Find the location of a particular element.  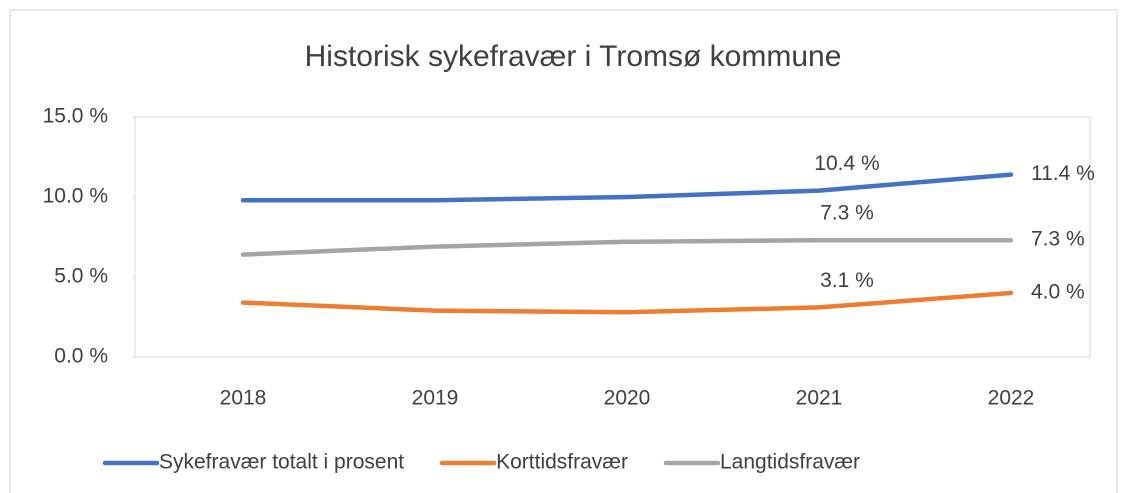

legend-label: Langtidsfravær is located at coordinates (790, 462).